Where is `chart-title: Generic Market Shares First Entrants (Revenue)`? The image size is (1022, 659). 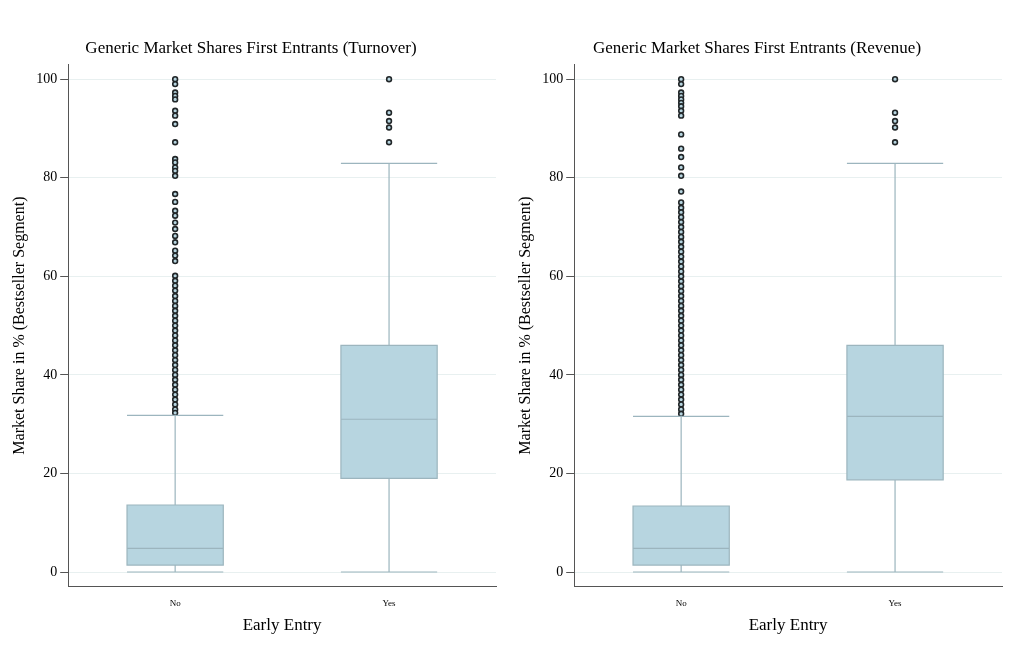 chart-title: Generic Market Shares First Entrants (Revenue) is located at coordinates (757, 47).